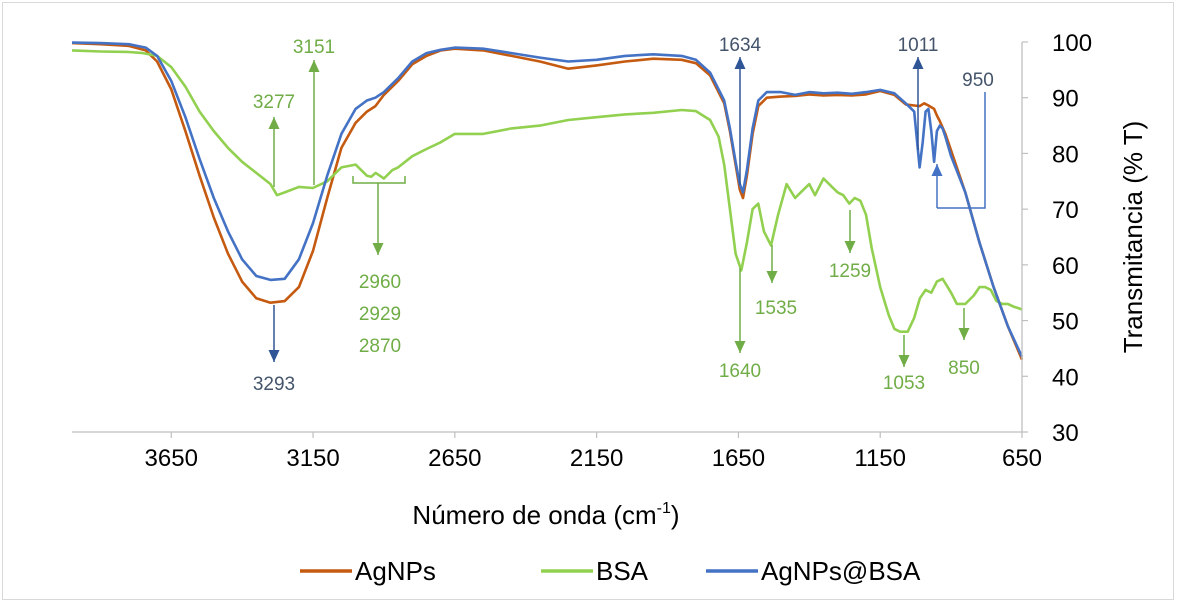 The height and width of the screenshot is (604, 1178). Describe the element at coordinates (1065, 322) in the screenshot. I see `y-tick-label: 50` at that location.